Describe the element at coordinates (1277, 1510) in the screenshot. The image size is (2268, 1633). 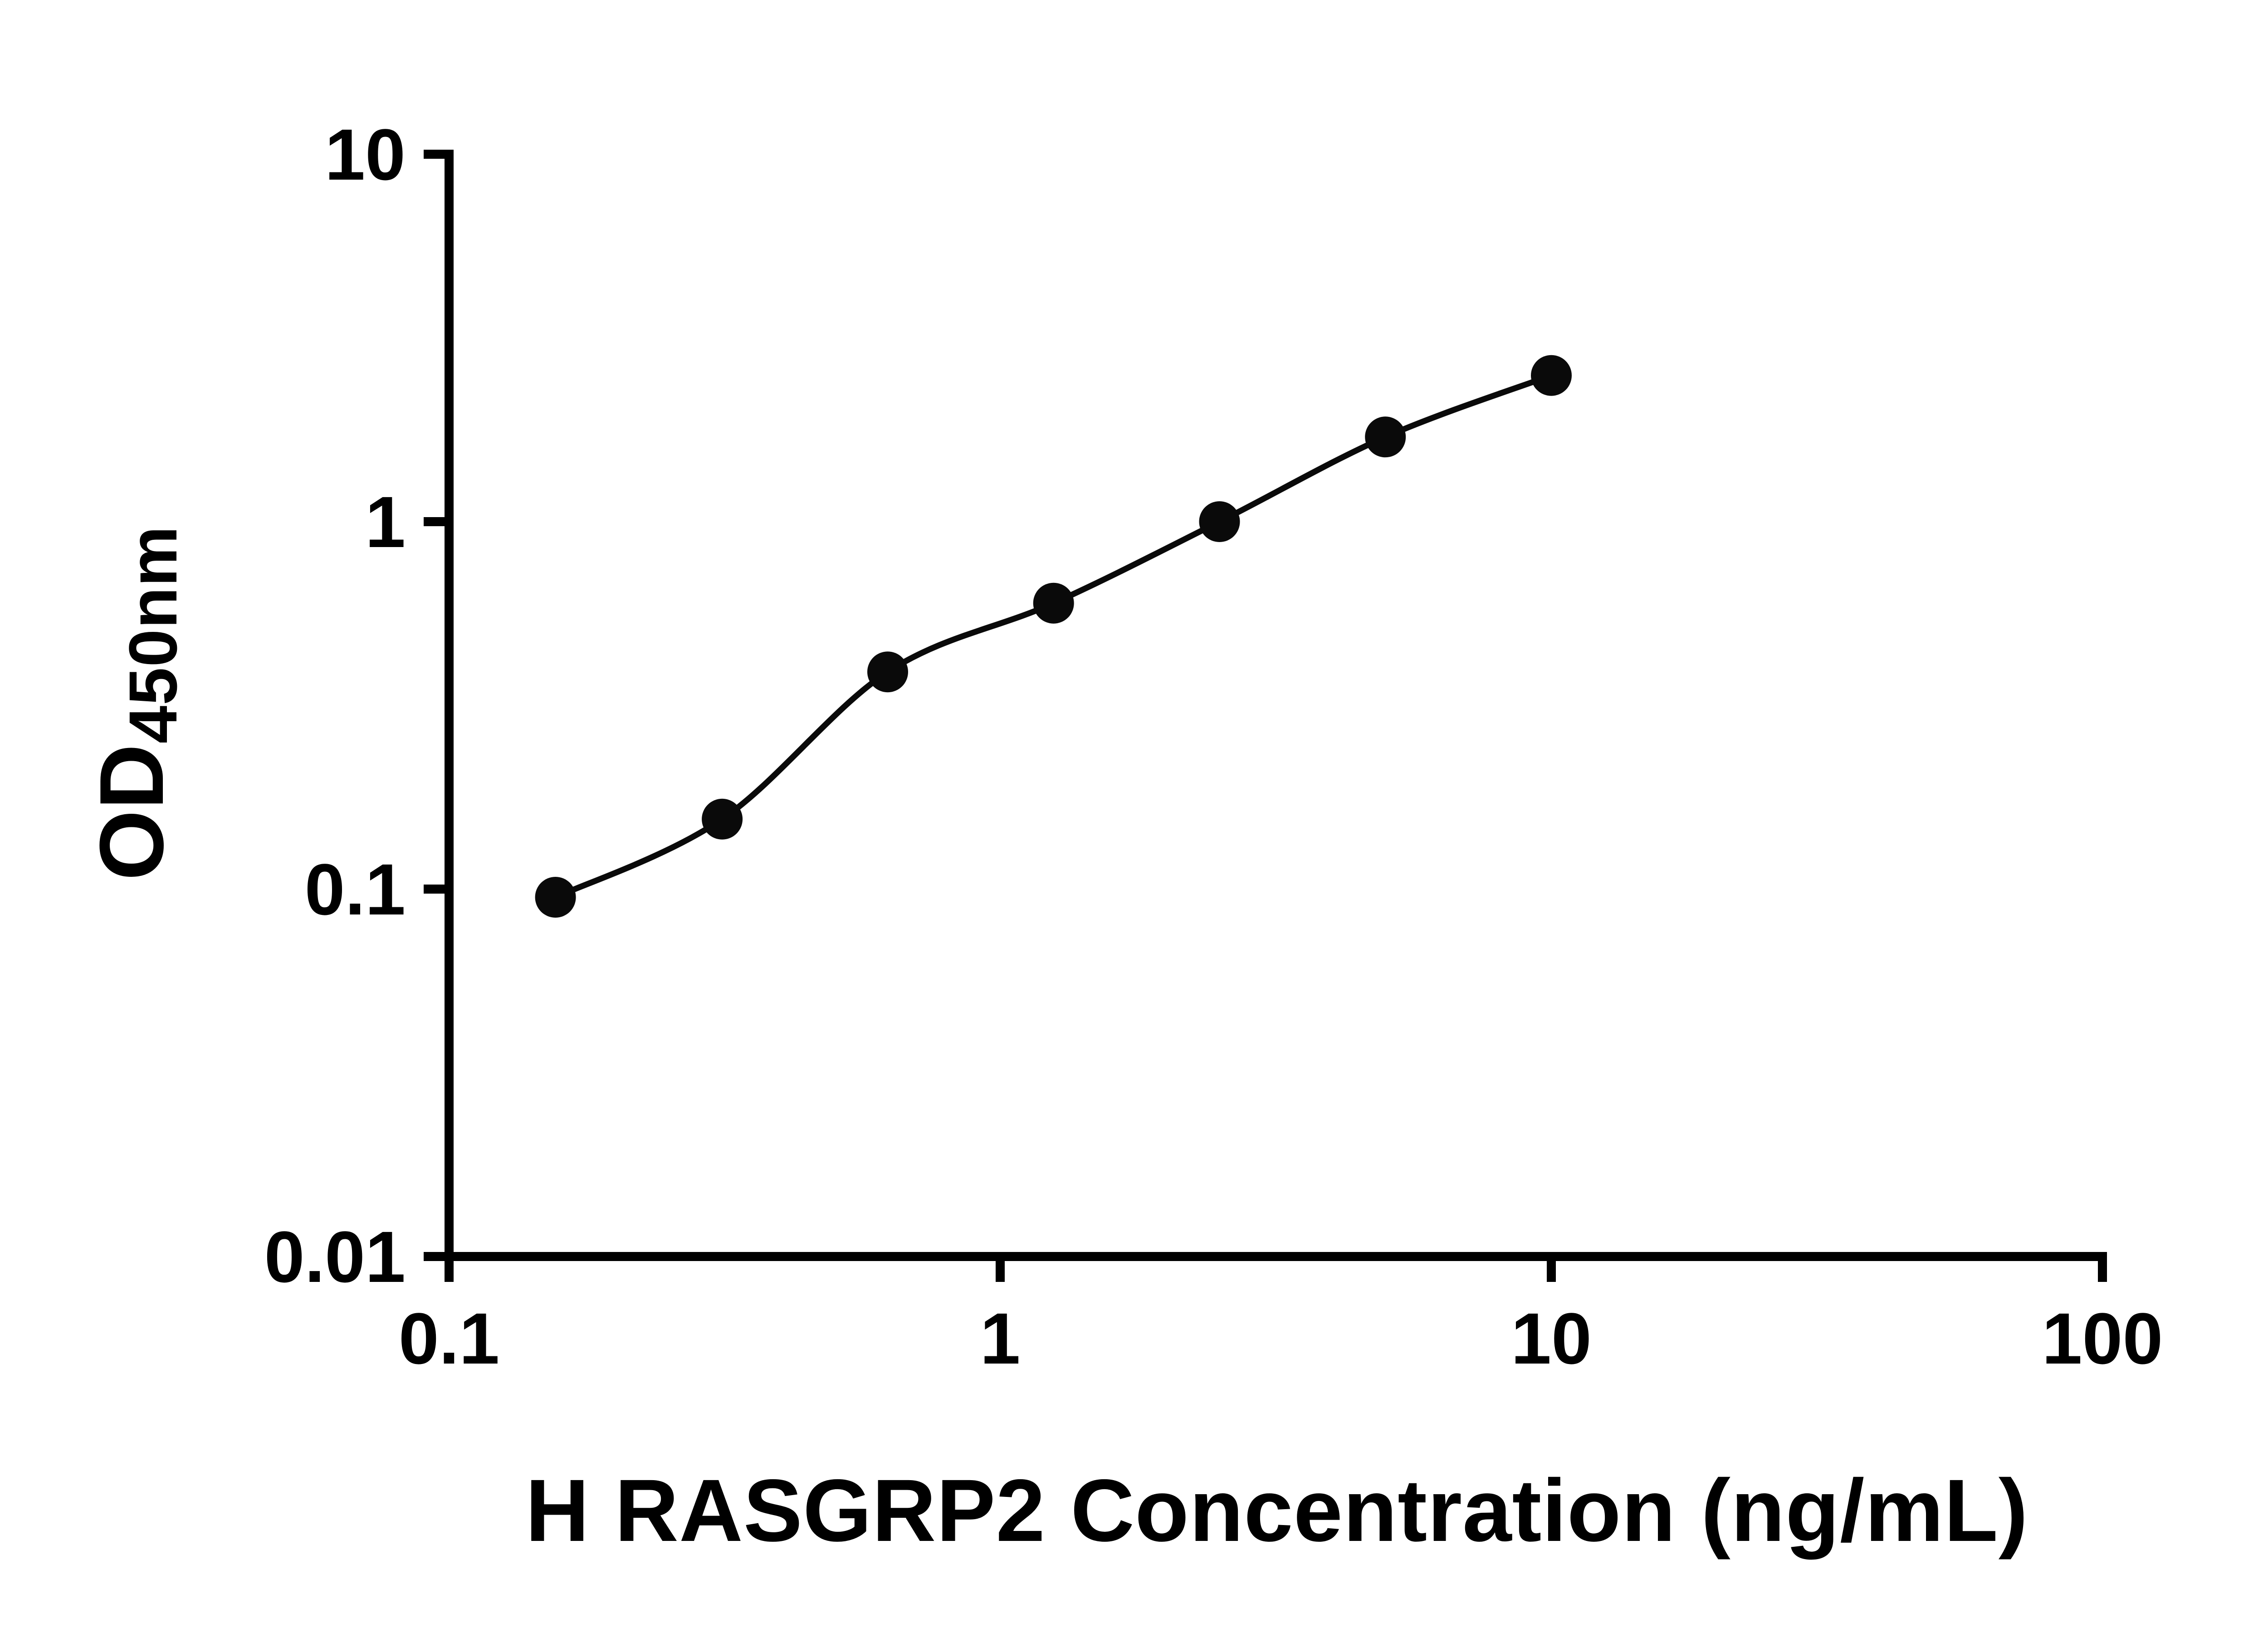
I see `x-axis-title: H RASGRP2 Concentration (ng/mL)` at that location.